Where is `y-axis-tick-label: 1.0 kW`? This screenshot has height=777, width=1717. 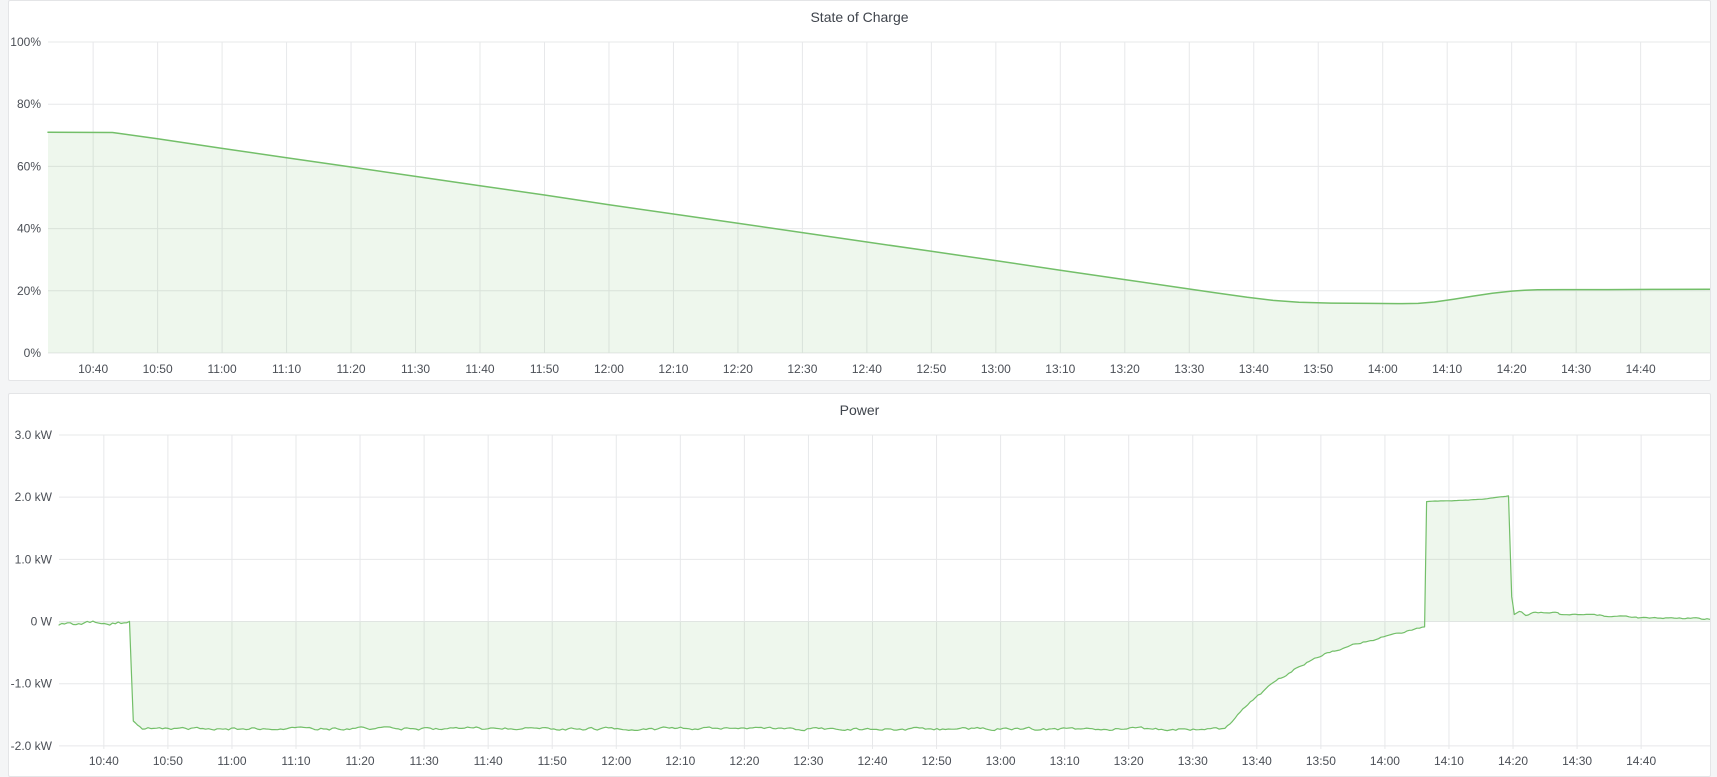
y-axis-tick-label: 1.0 kW is located at coordinates (34, 559).